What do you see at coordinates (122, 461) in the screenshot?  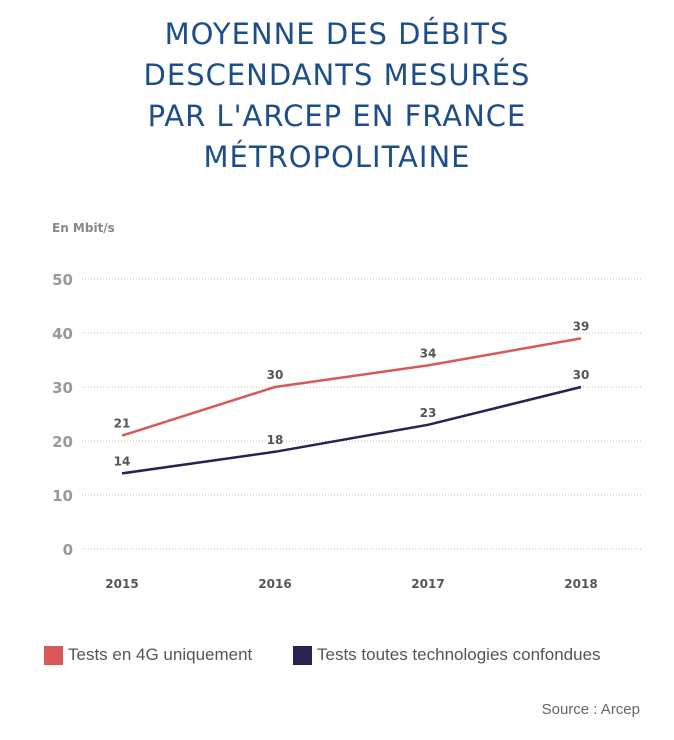 I see `data-label: 14` at bounding box center [122, 461].